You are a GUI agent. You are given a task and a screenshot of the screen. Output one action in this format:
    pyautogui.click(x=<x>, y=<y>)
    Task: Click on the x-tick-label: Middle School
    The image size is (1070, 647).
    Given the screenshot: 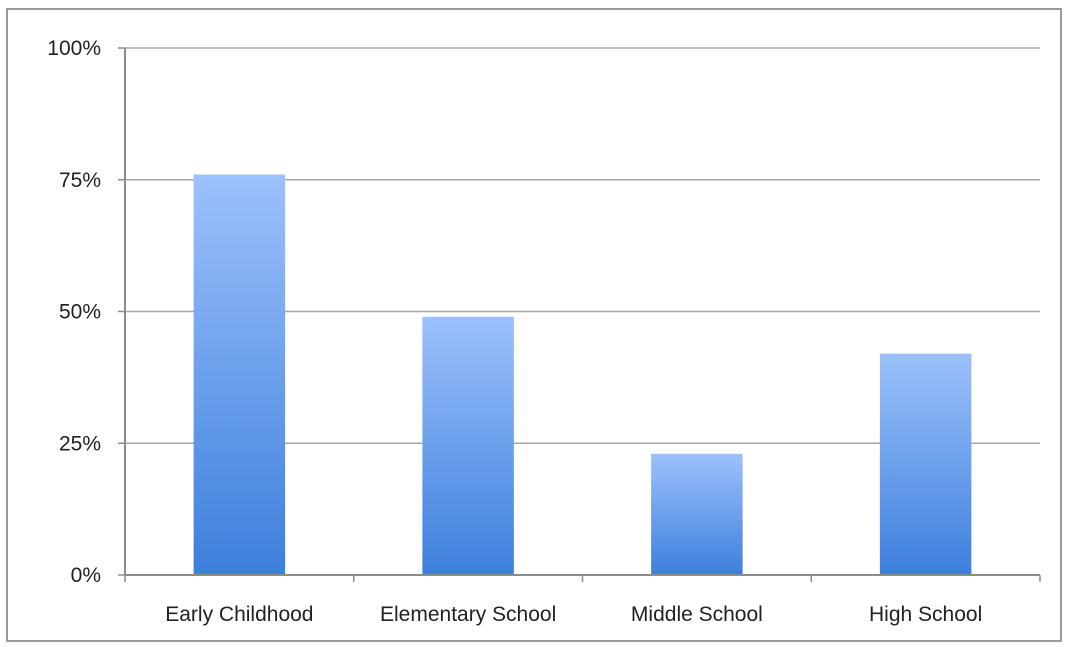 What is the action you would take?
    pyautogui.click(x=697, y=614)
    